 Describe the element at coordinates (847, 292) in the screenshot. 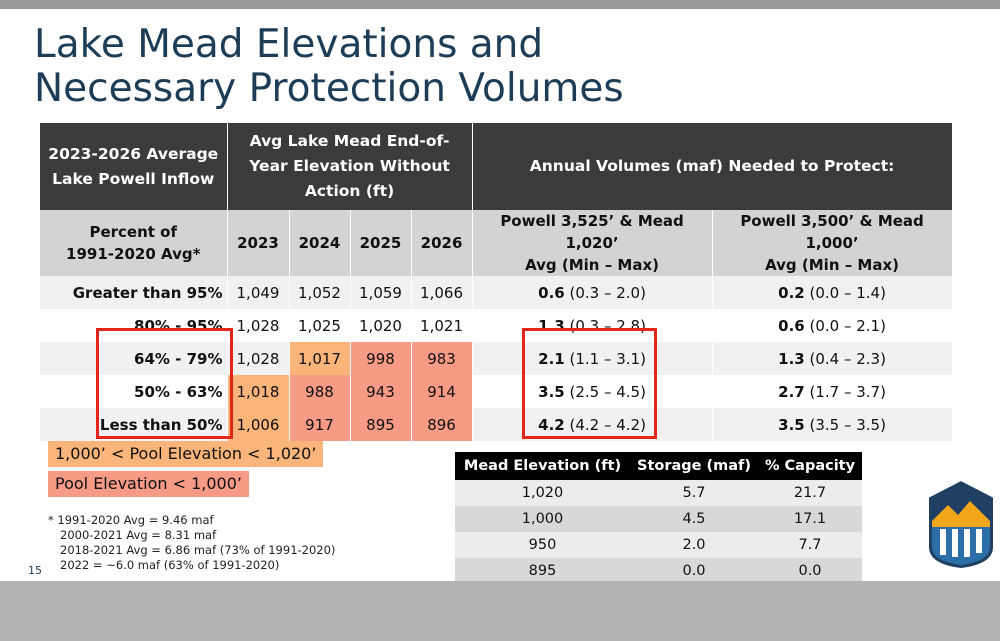

I see `volume-range: (0.0 – 1.4)` at that location.